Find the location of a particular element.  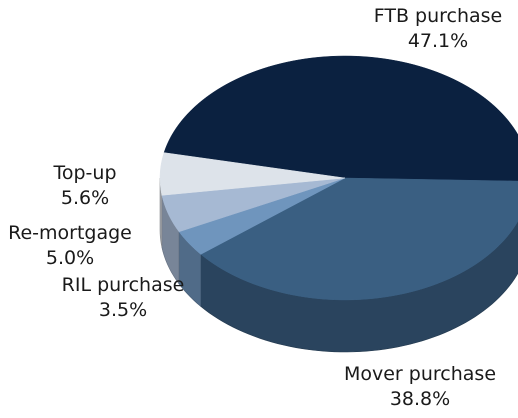

slice-value-label: 5.6% is located at coordinates (85, 198).